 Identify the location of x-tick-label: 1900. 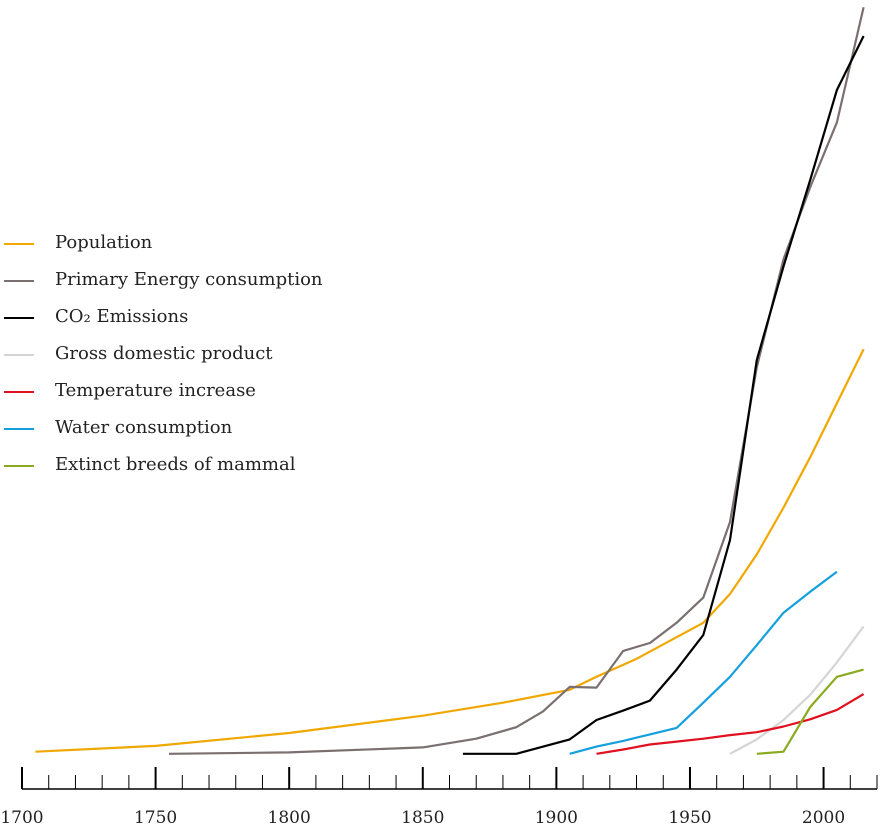
(556, 818).